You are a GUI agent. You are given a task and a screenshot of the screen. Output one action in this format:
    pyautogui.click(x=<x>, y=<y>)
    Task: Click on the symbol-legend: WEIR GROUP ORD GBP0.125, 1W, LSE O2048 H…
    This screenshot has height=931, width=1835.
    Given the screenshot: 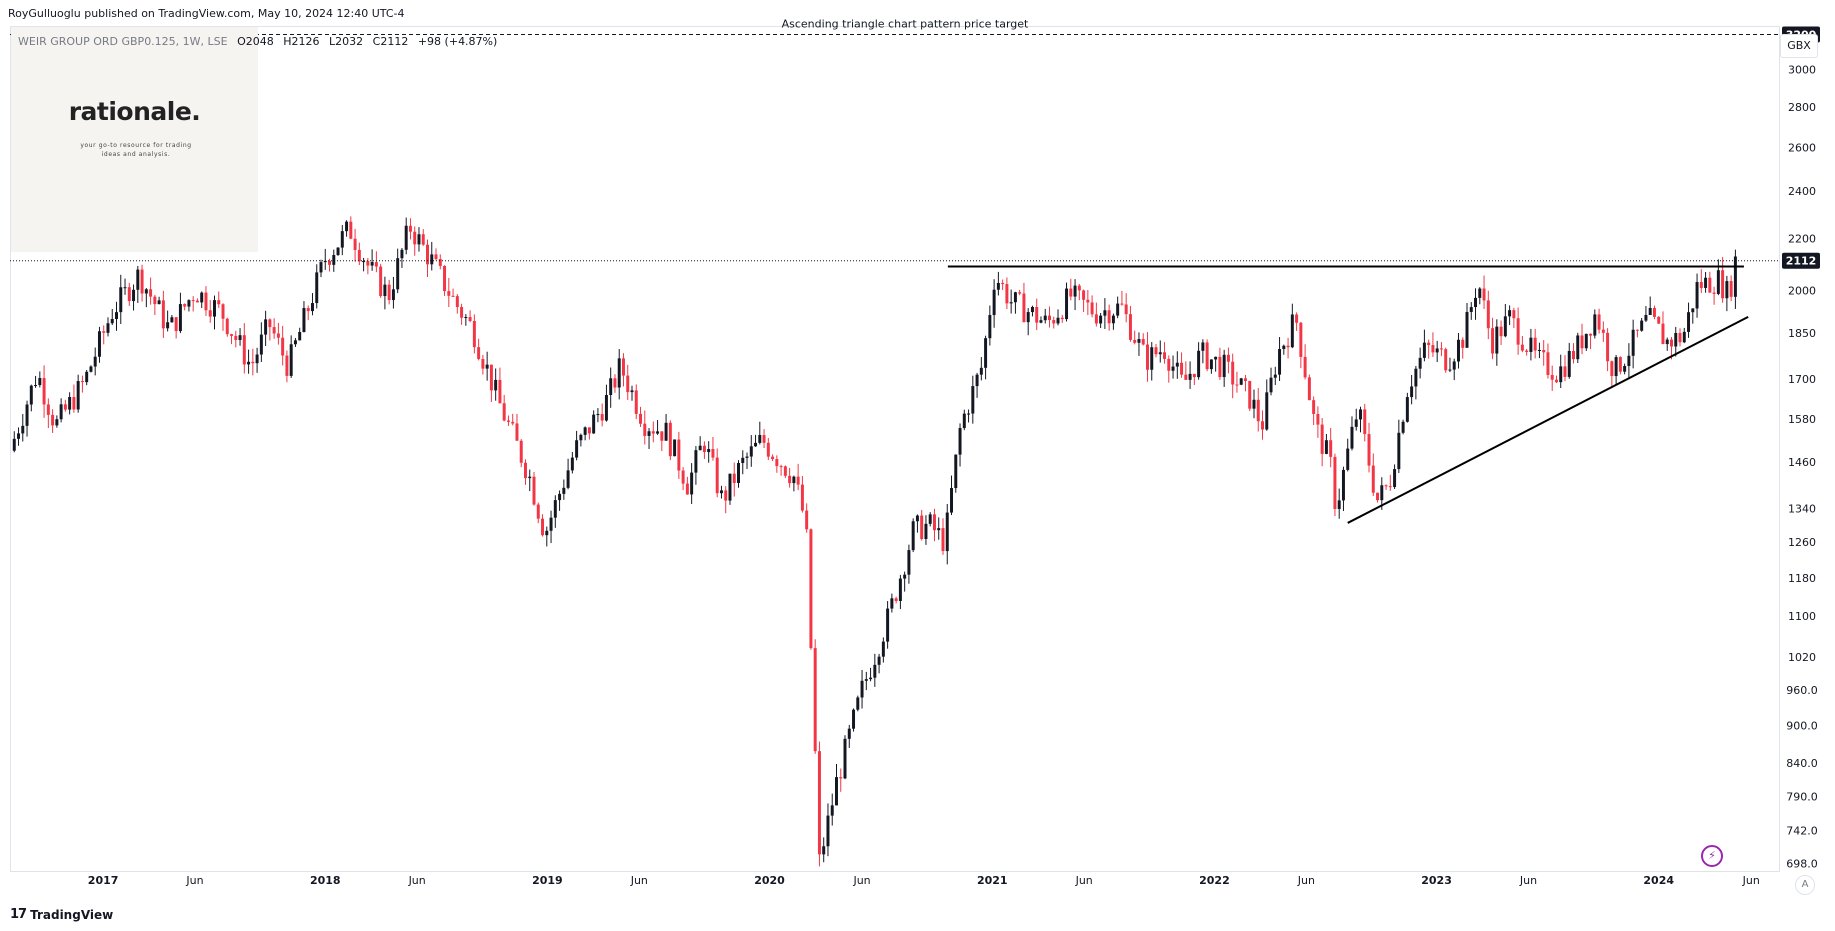 What is the action you would take?
    pyautogui.click(x=260, y=41)
    